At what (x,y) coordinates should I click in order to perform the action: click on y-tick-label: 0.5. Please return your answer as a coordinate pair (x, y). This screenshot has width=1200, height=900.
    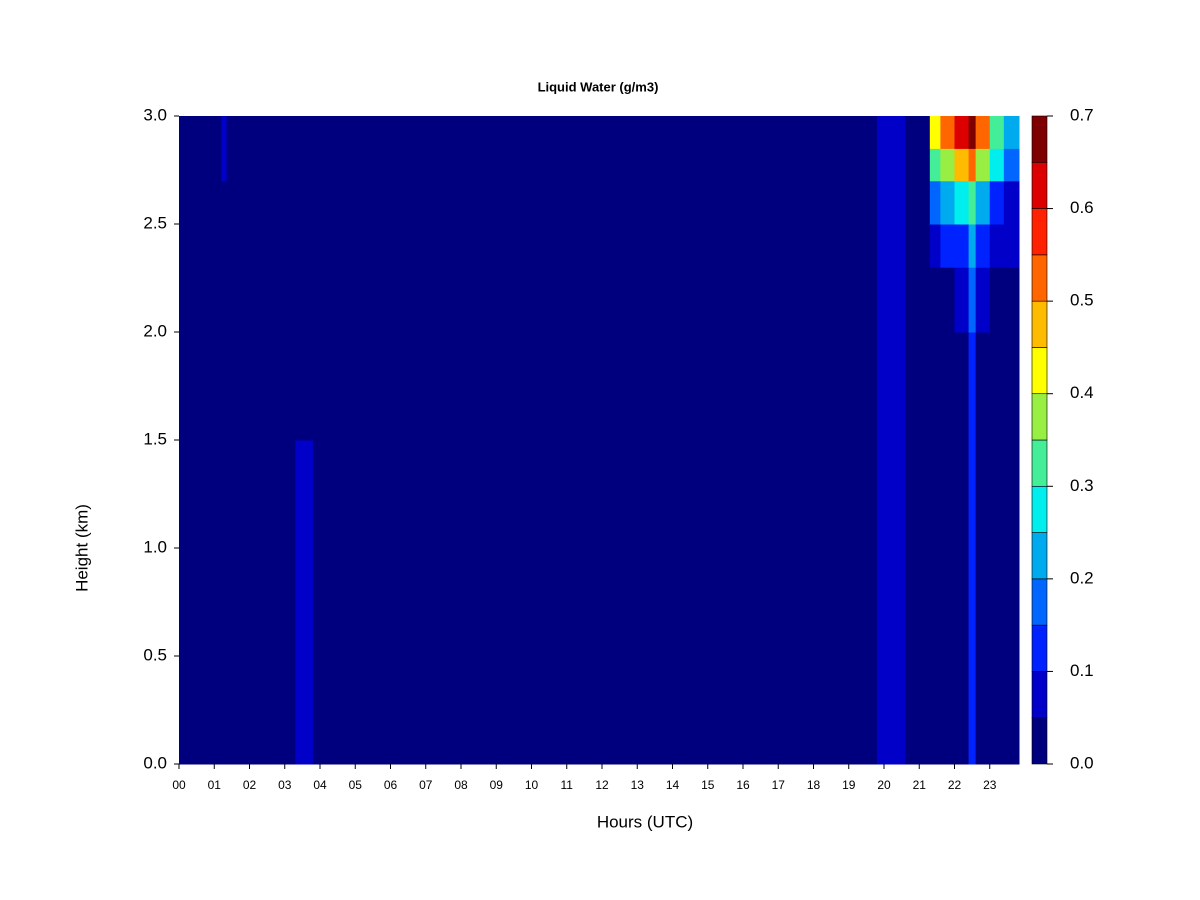
    Looking at the image, I should click on (155, 654).